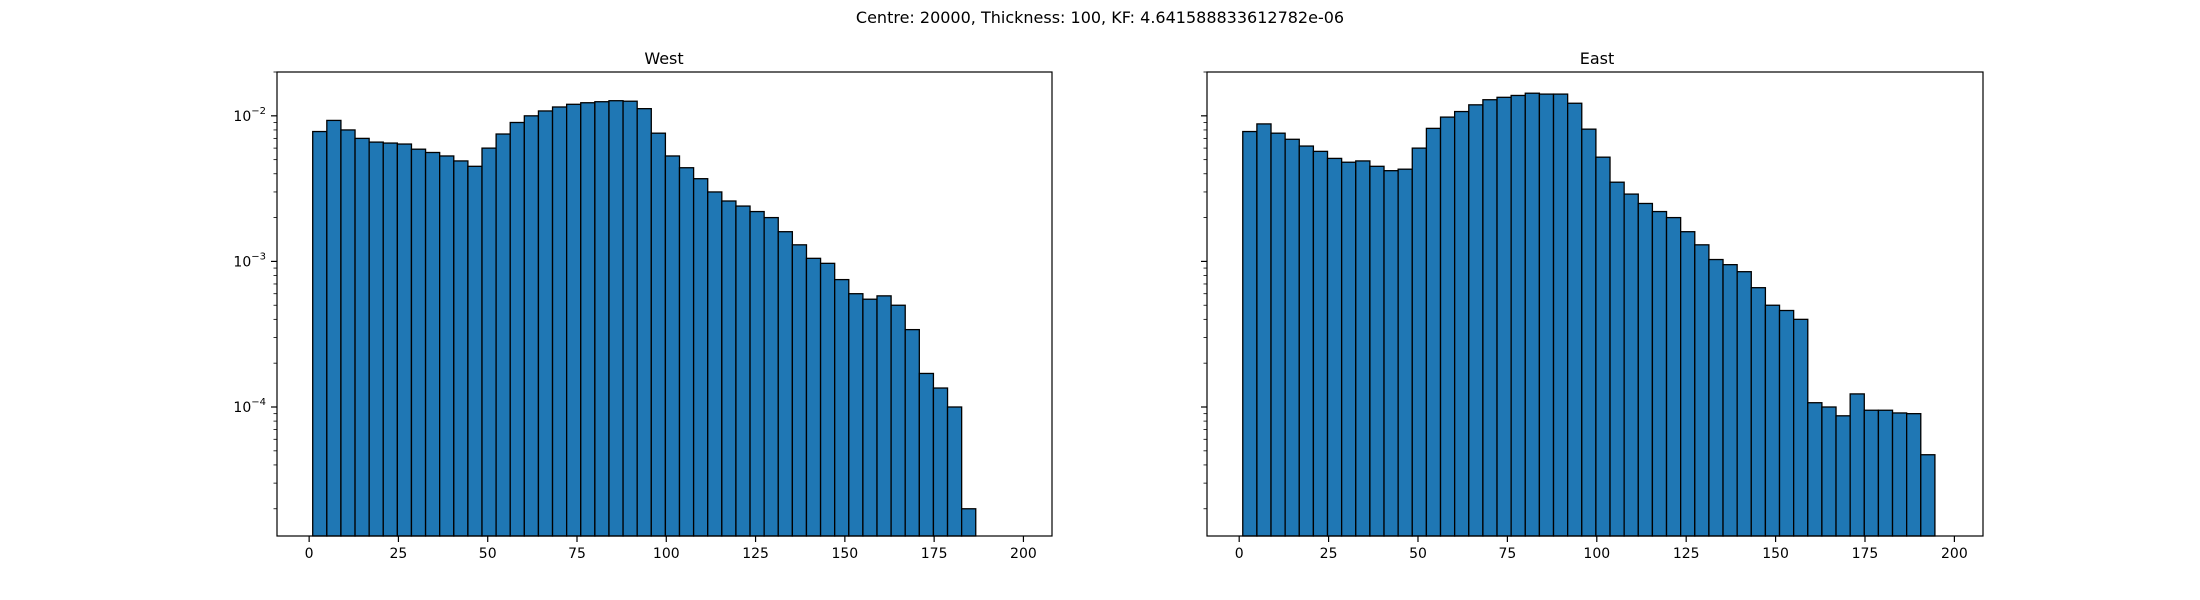 The height and width of the screenshot is (600, 2200). I want to click on x-tick-label-west-100: 100, so click(666, 554).